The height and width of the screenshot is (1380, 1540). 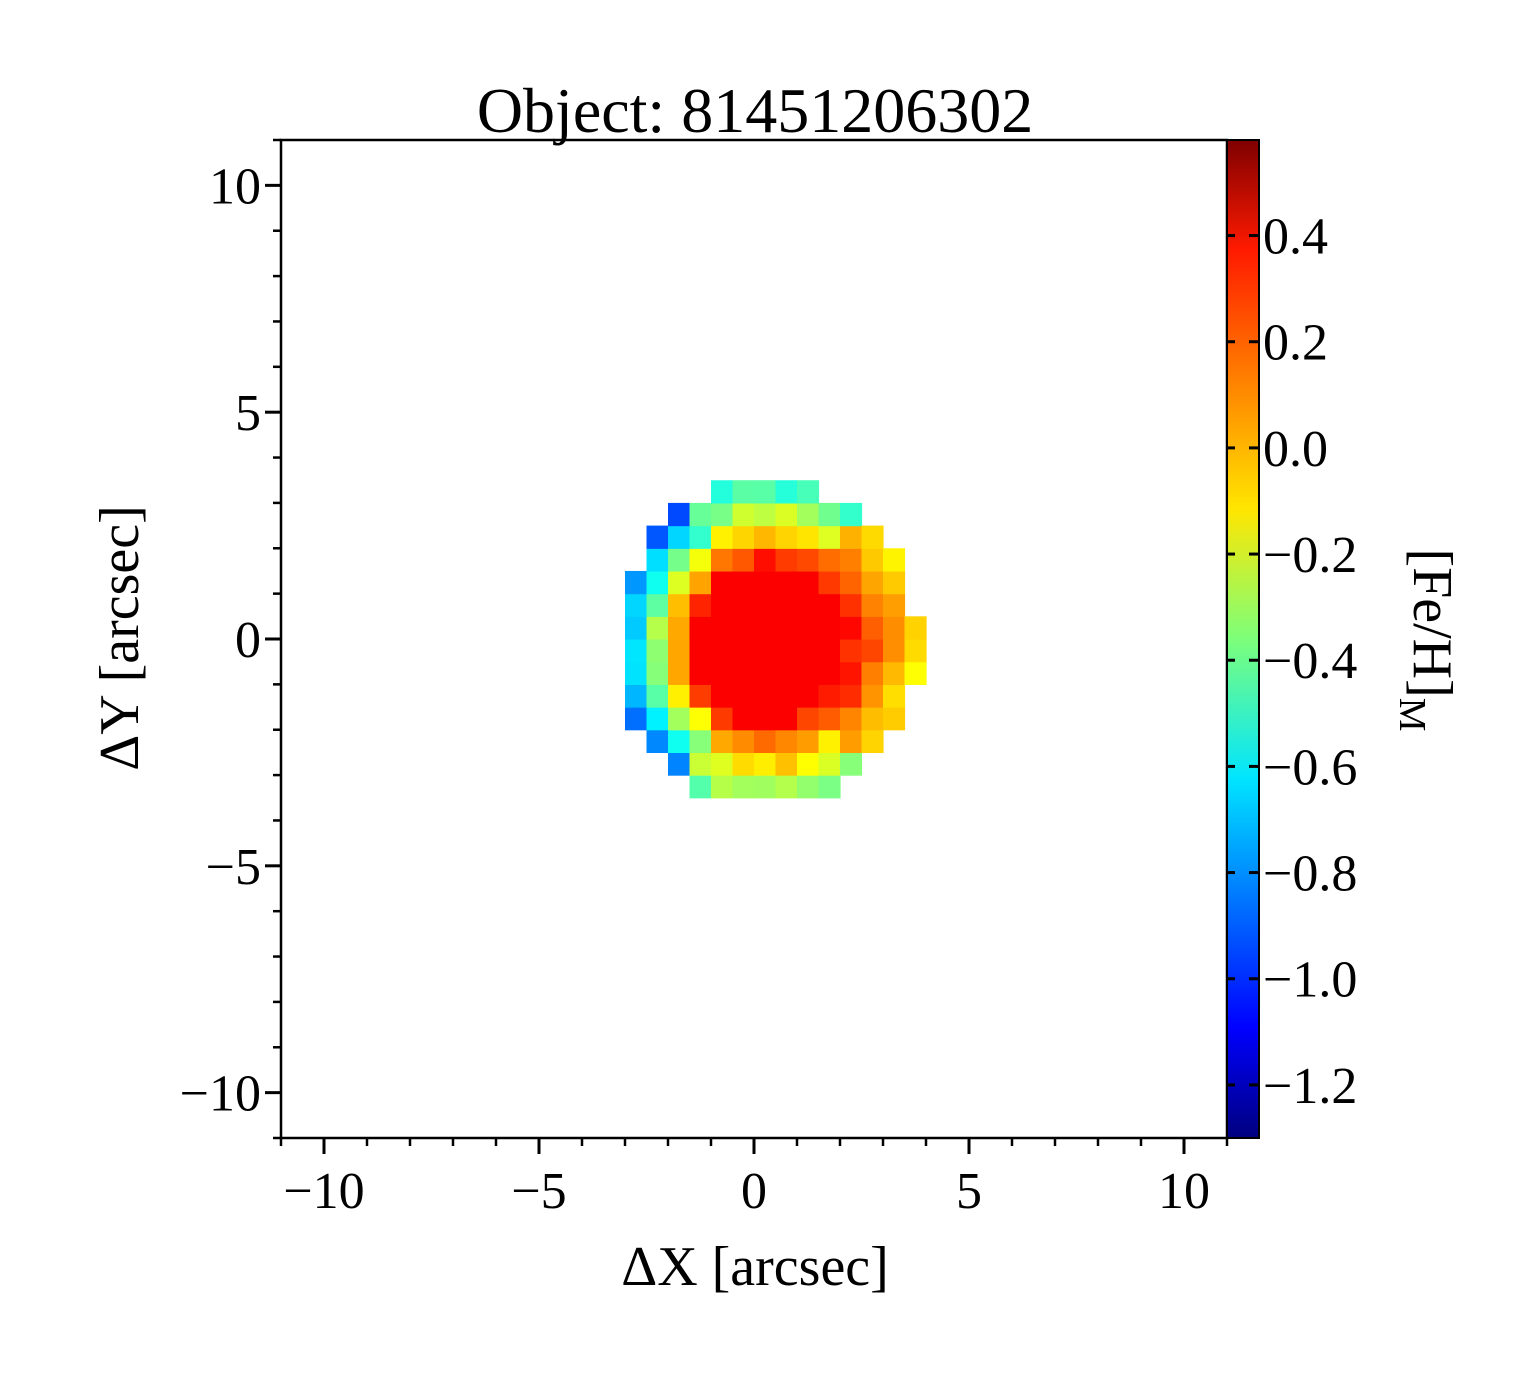 I want to click on colorbar-label: [Fe/H]M, so click(x=1427, y=639).